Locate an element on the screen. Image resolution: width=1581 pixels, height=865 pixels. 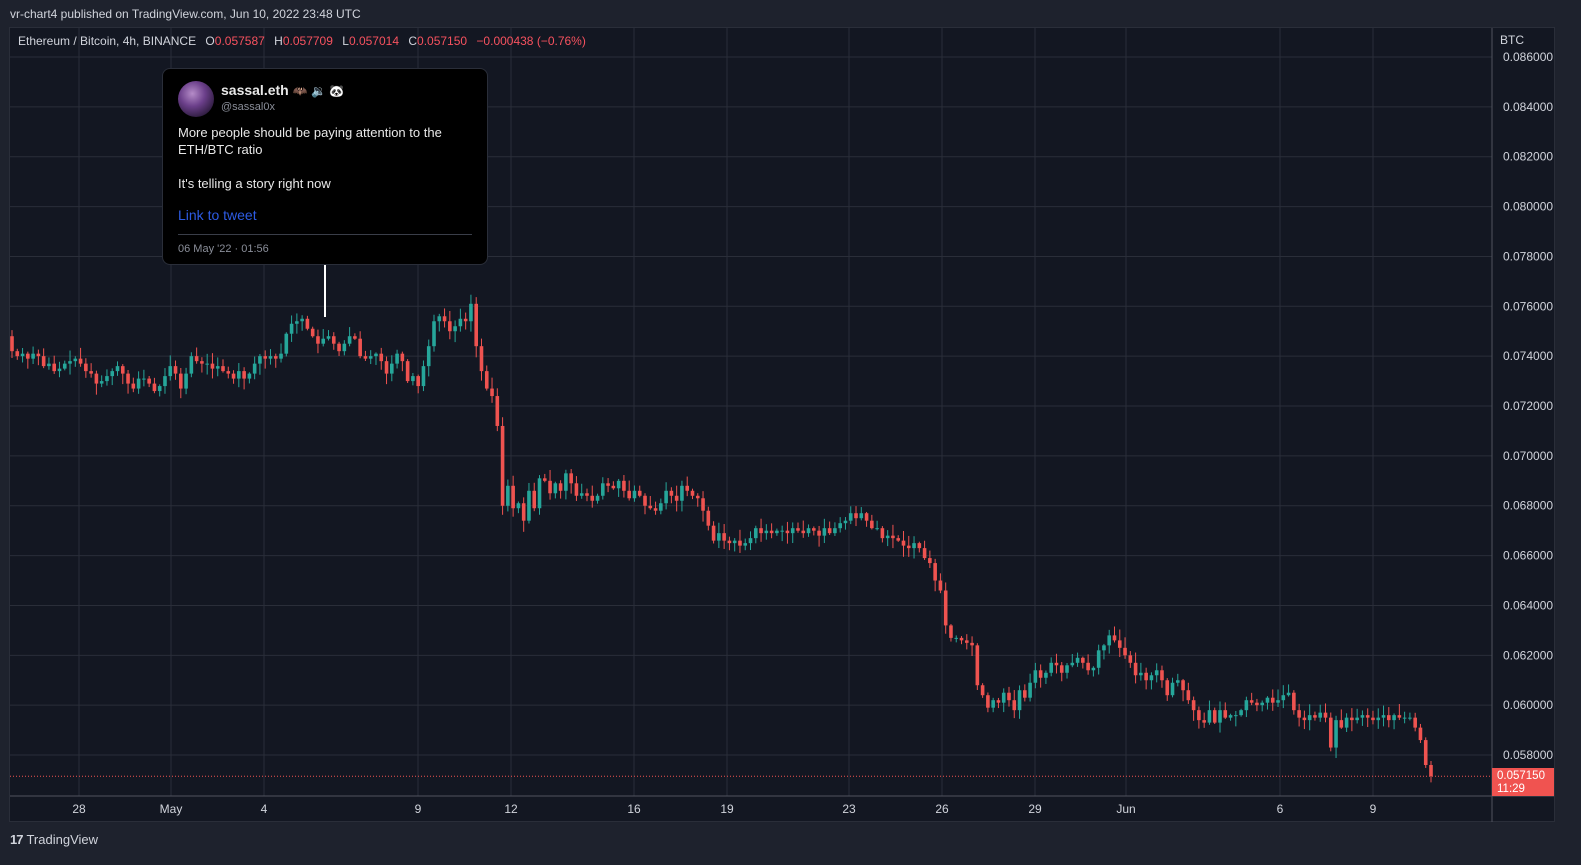
tweet-author: sassal.eth 🦇 🔉 🐼 is located at coordinates (282, 90).